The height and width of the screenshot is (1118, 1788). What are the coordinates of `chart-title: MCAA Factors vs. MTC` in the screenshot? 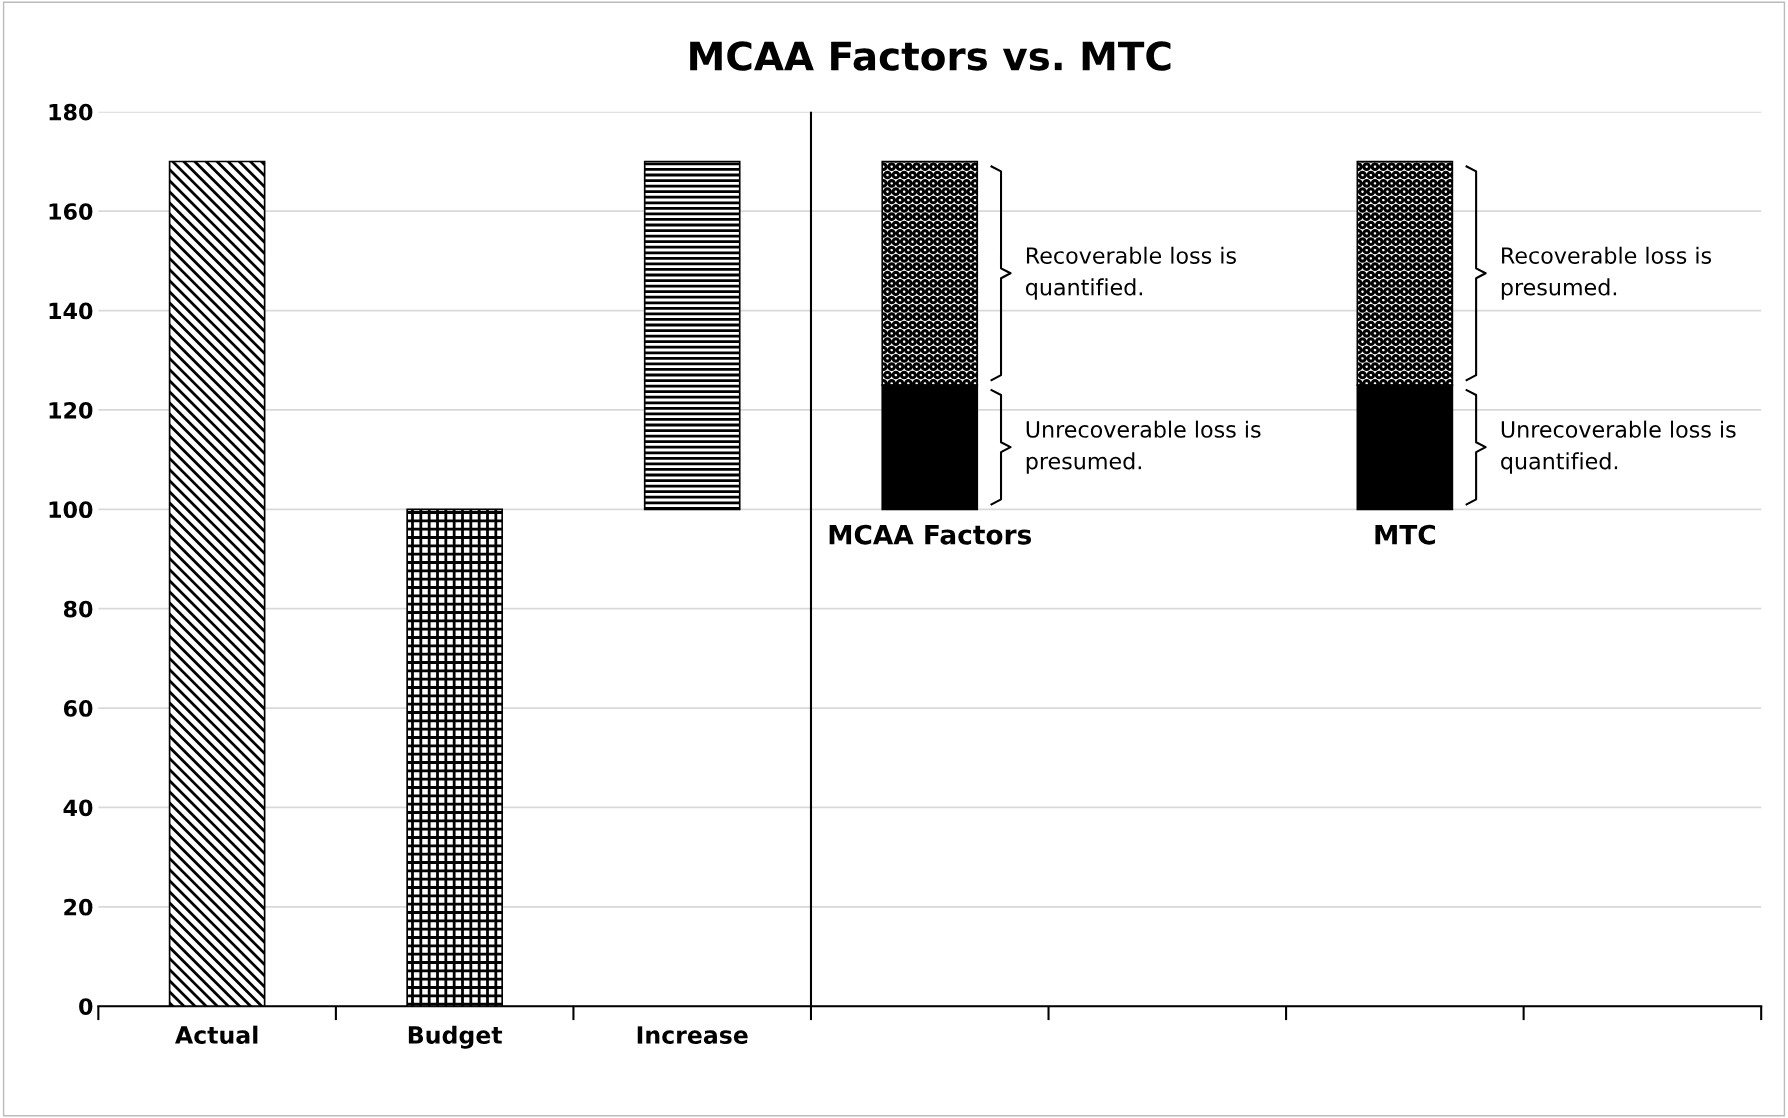 It's located at (930, 56).